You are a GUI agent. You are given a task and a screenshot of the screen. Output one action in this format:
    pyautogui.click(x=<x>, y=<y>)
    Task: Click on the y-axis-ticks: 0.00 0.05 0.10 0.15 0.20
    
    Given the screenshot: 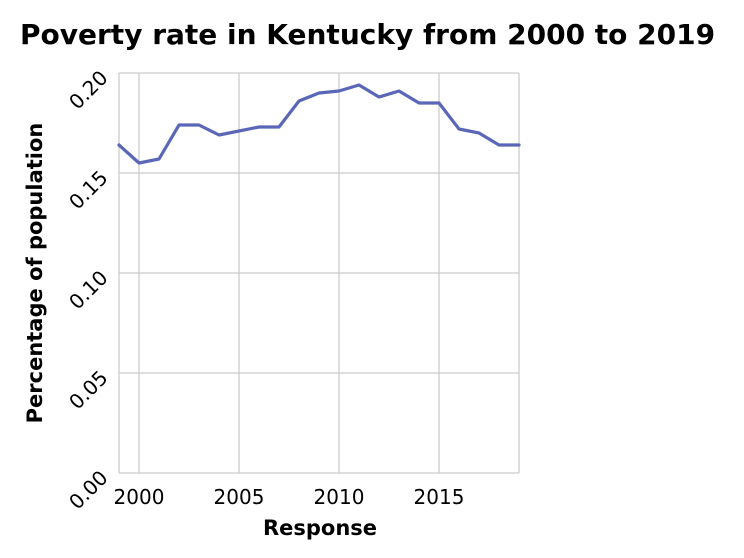 What is the action you would take?
    pyautogui.click(x=88, y=290)
    